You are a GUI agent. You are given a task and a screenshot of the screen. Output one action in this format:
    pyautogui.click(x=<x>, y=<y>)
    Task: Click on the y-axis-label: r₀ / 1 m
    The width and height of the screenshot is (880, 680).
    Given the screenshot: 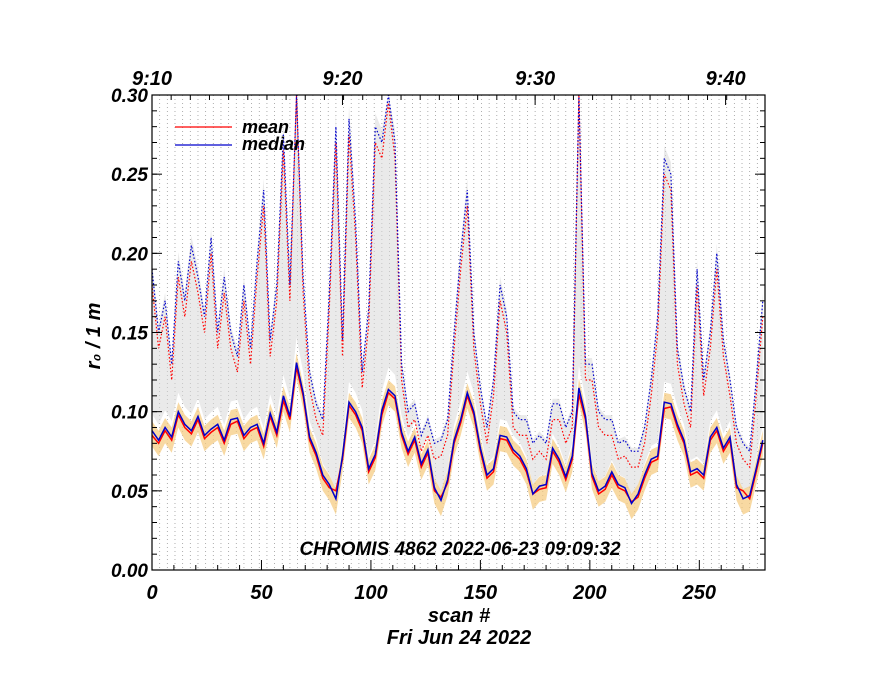 What is the action you would take?
    pyautogui.click(x=94, y=336)
    